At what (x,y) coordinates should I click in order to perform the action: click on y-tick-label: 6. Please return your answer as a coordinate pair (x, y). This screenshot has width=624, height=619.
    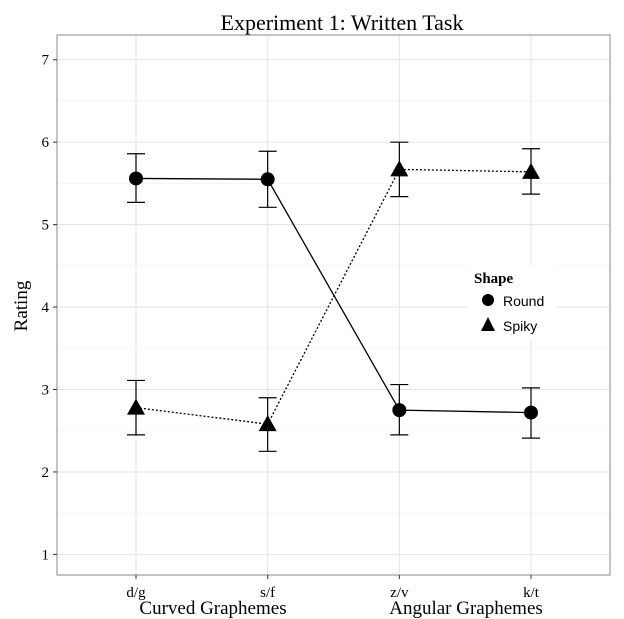
    Looking at the image, I should click on (46, 143).